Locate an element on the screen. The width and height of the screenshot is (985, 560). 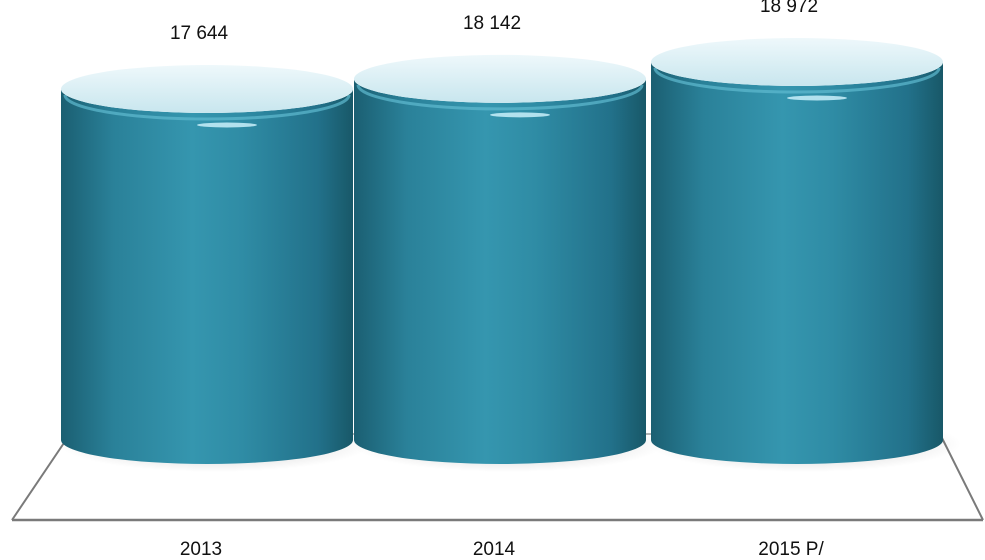
x-axis-tick-labels: 2013 2014 2015 P/ is located at coordinates (502, 549).